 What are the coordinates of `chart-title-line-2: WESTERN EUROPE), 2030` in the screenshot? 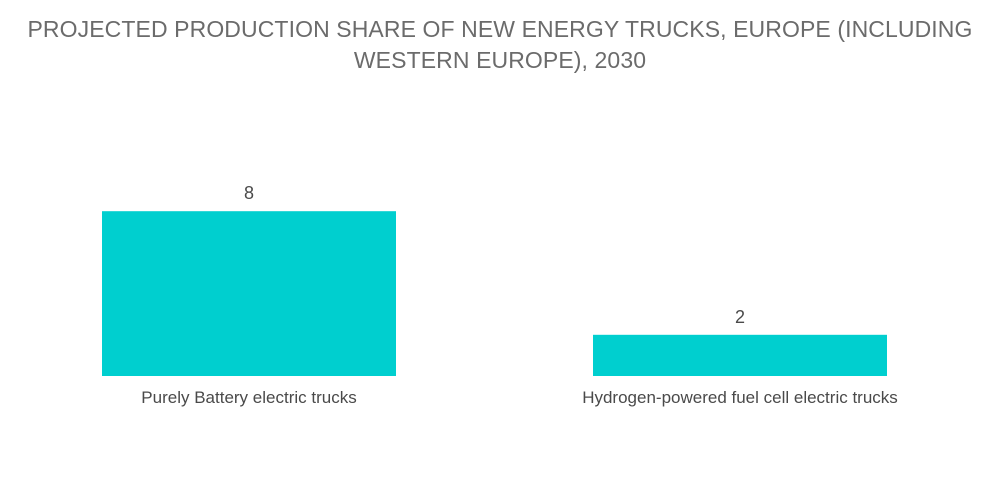 It's located at (500, 60).